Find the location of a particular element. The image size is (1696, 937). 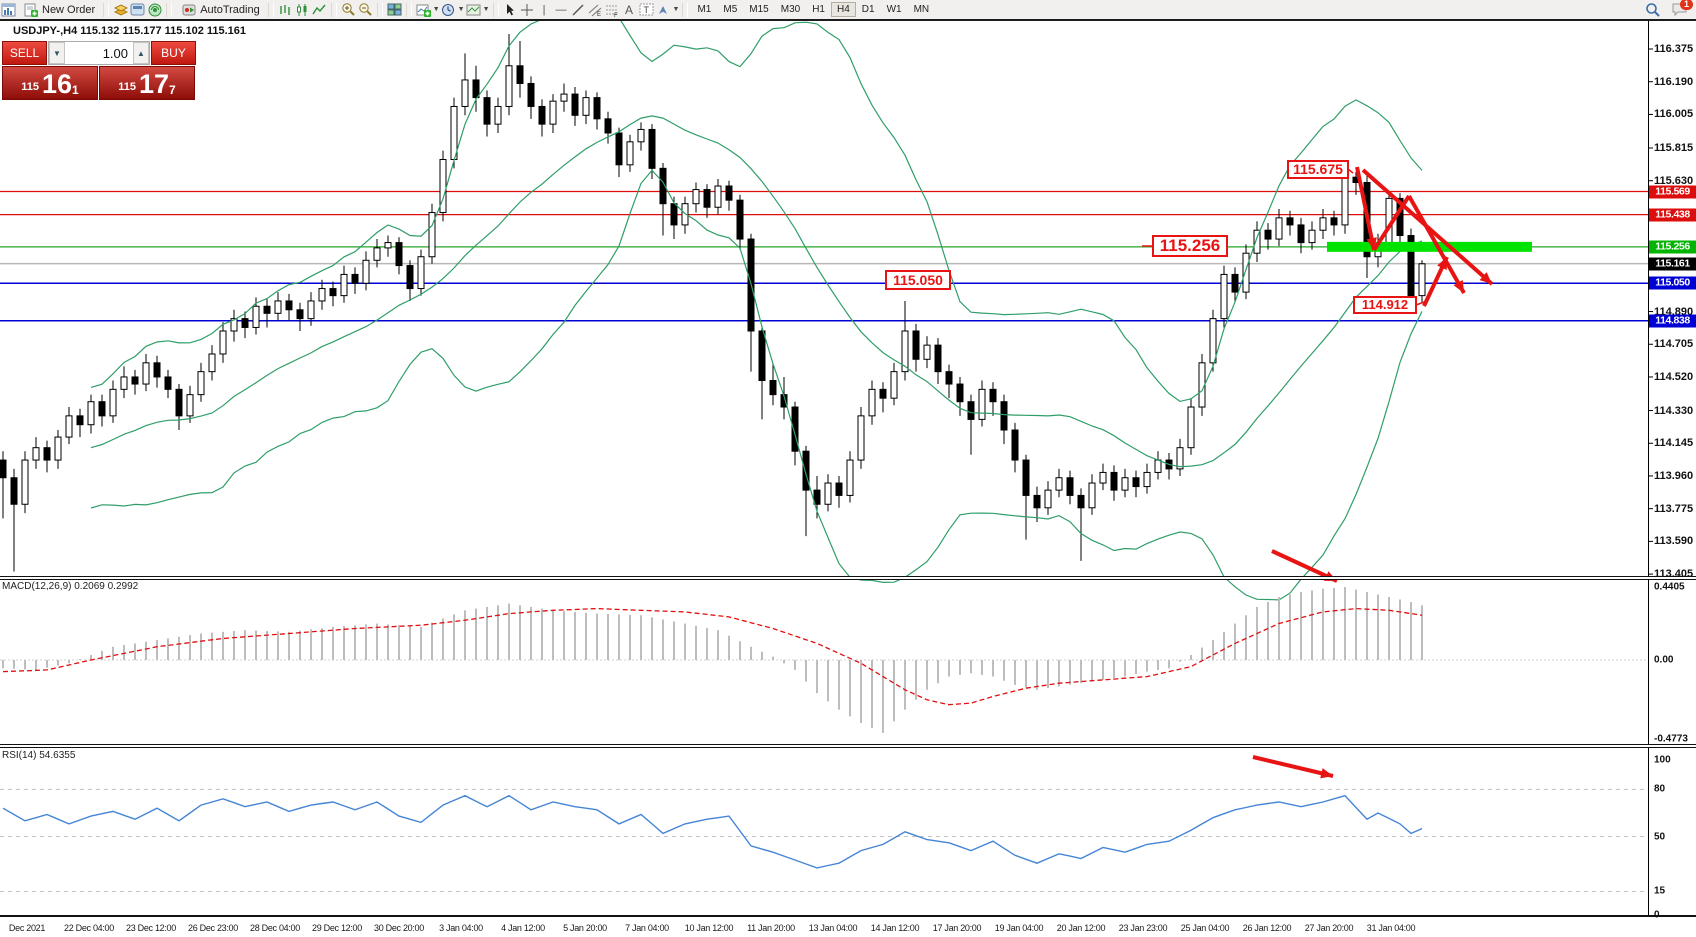

timeframe-button-h1: H1 is located at coordinates (818, 9).